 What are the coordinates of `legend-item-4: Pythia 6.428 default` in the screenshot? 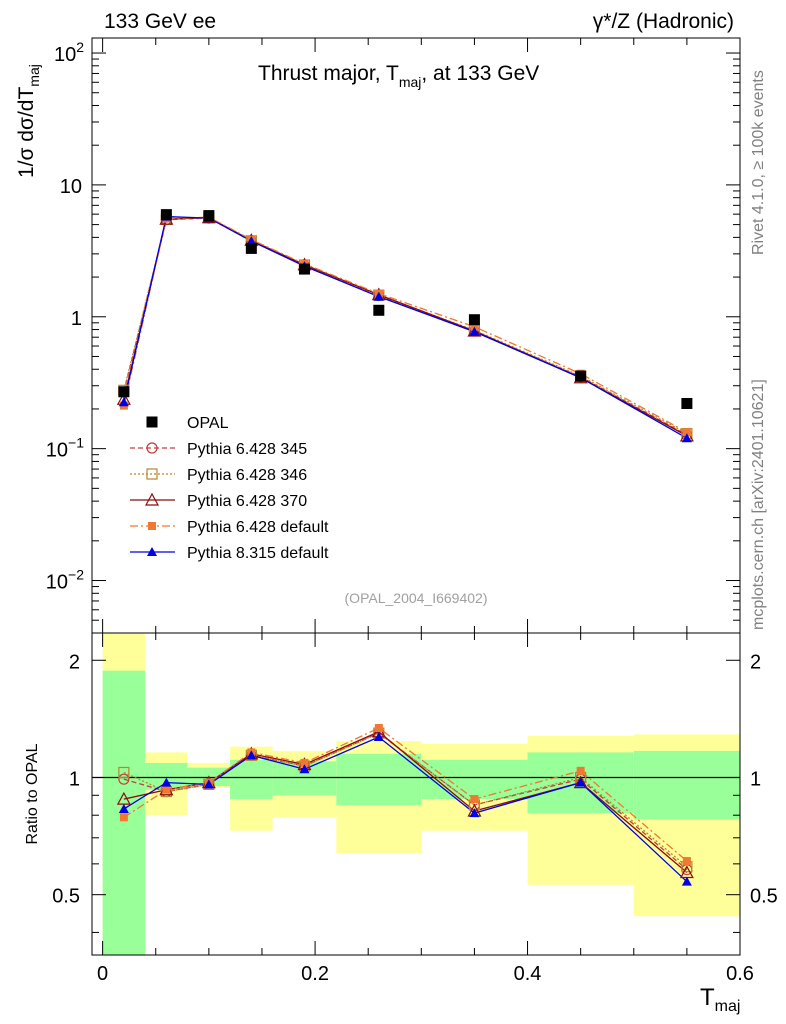 It's located at (229, 527).